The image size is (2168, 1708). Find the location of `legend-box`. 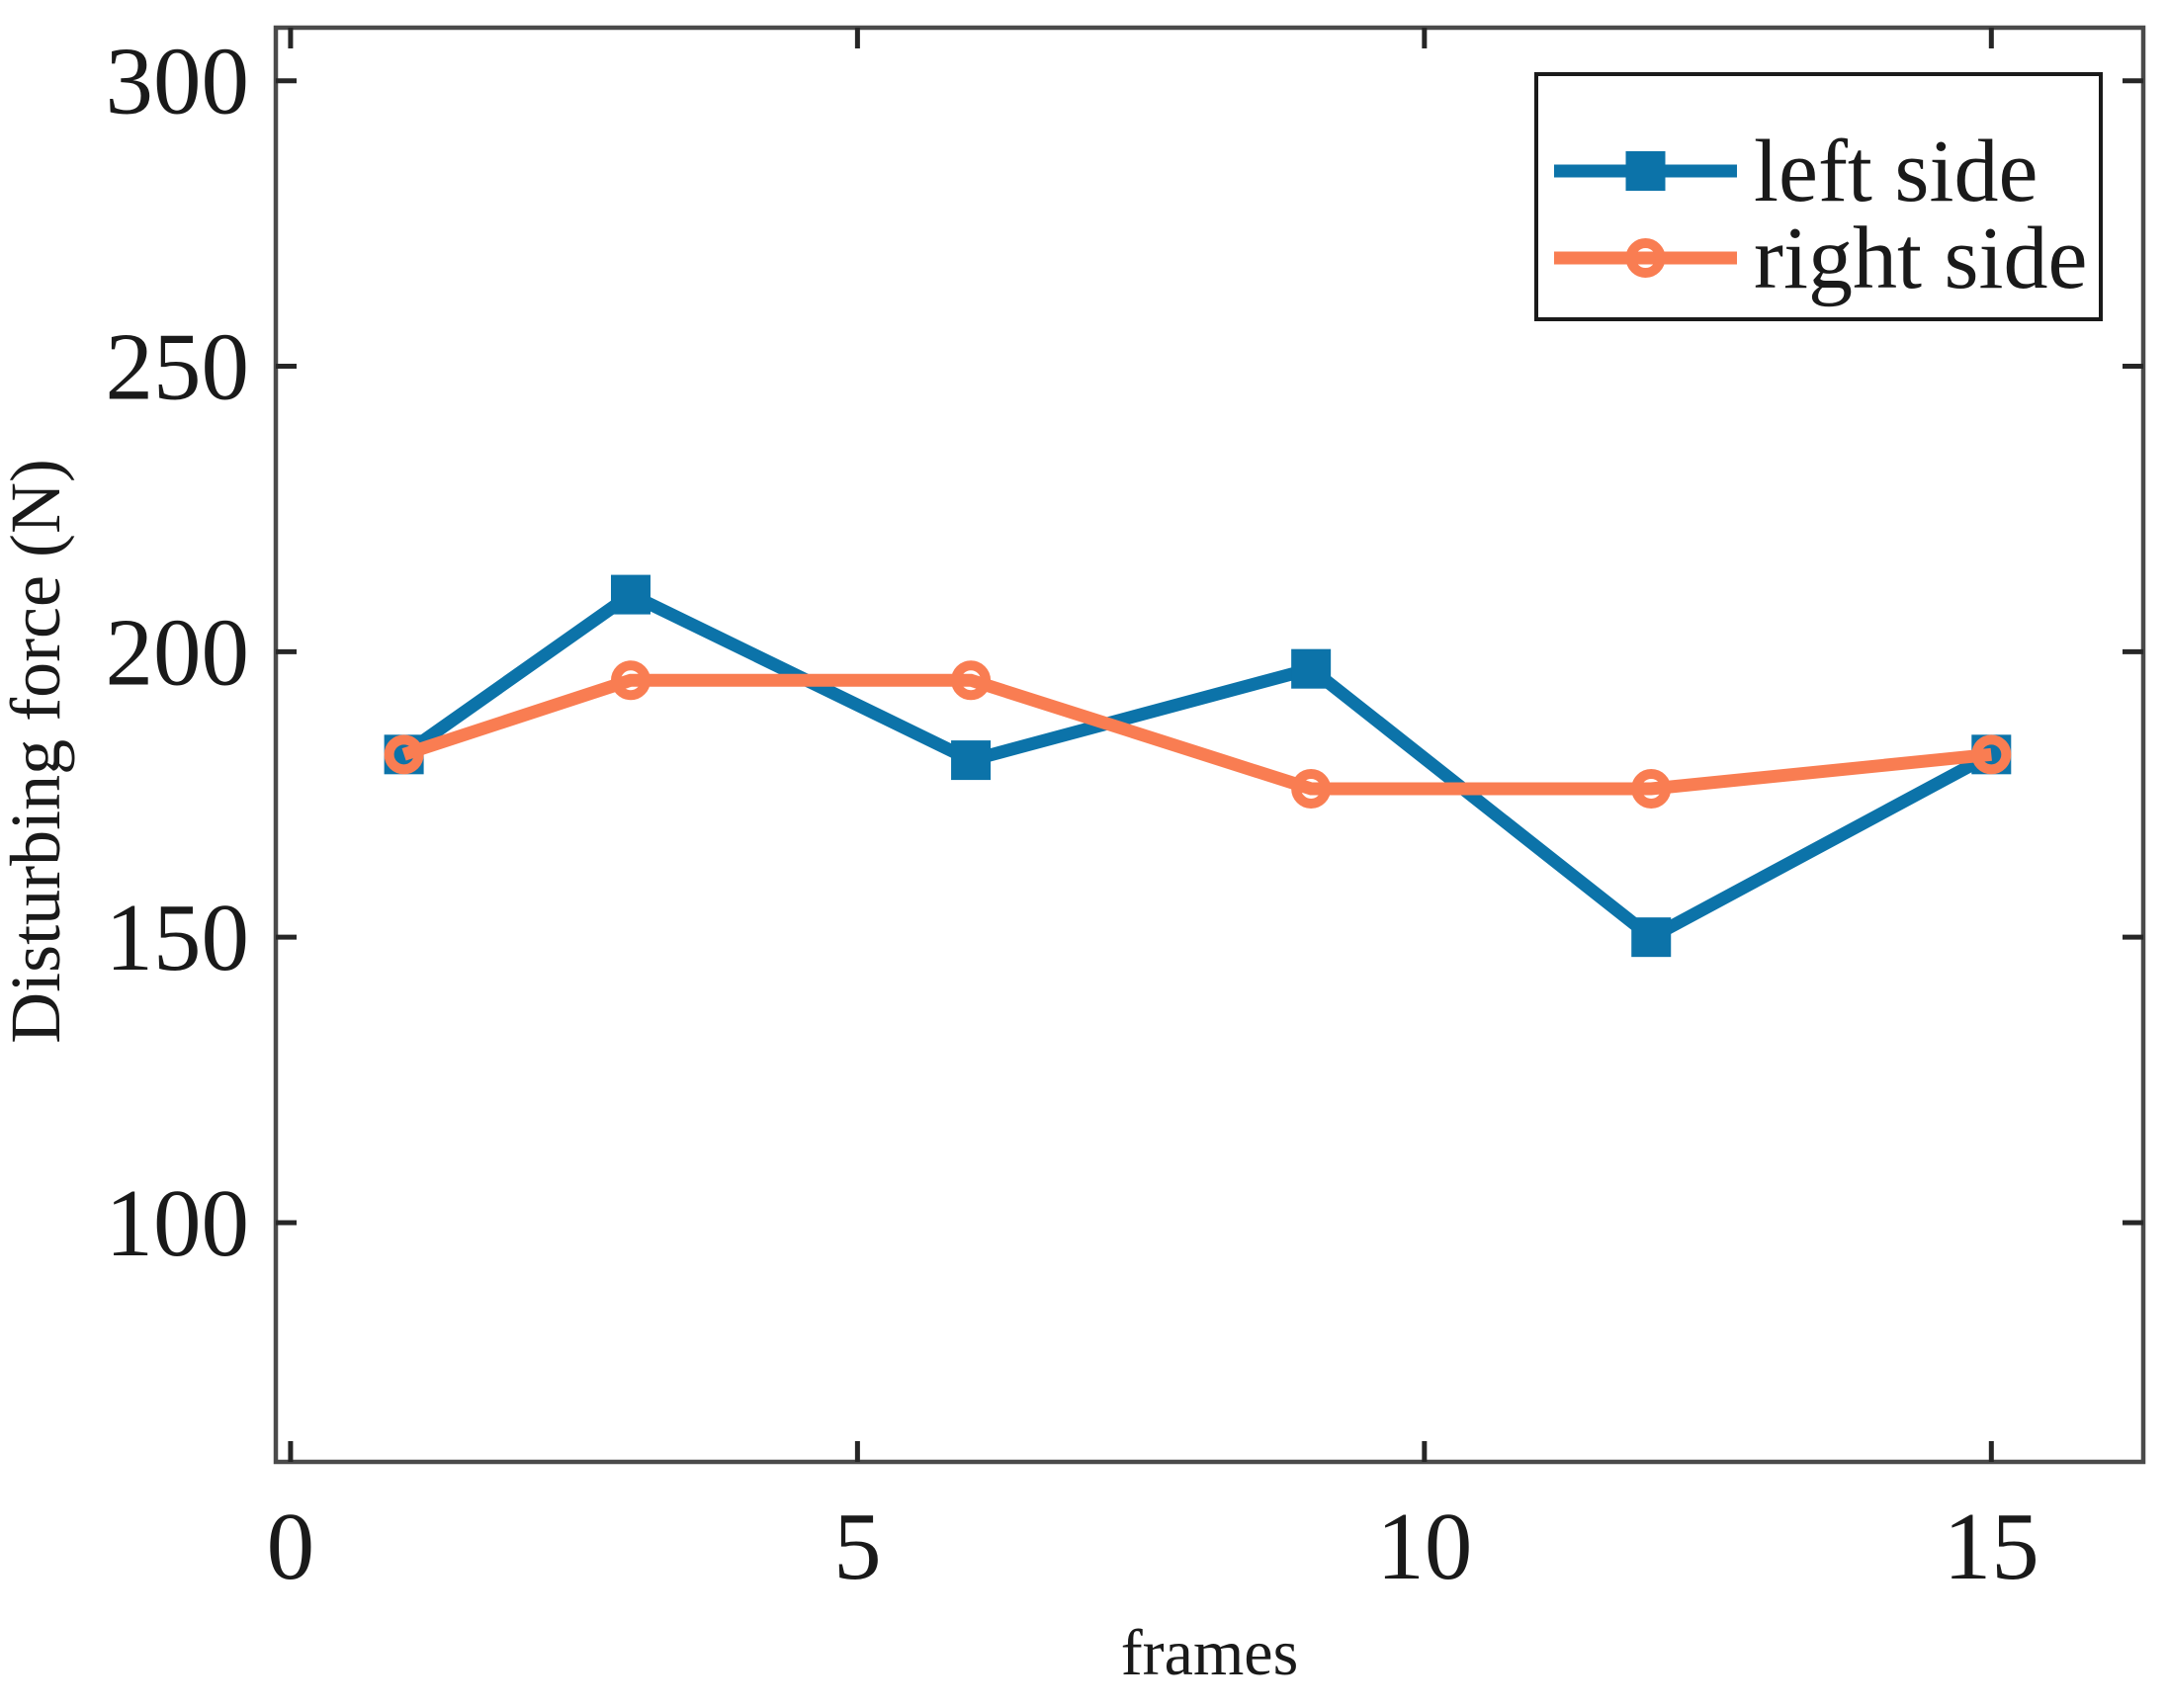

legend-box is located at coordinates (1818, 196).